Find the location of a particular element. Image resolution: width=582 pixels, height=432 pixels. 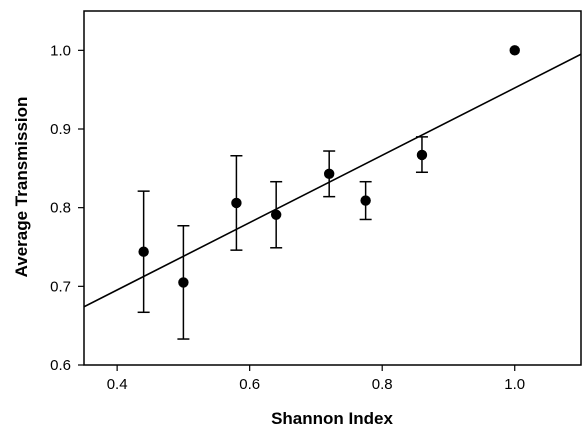

y-tick-label: 1.0 is located at coordinates (60, 50).